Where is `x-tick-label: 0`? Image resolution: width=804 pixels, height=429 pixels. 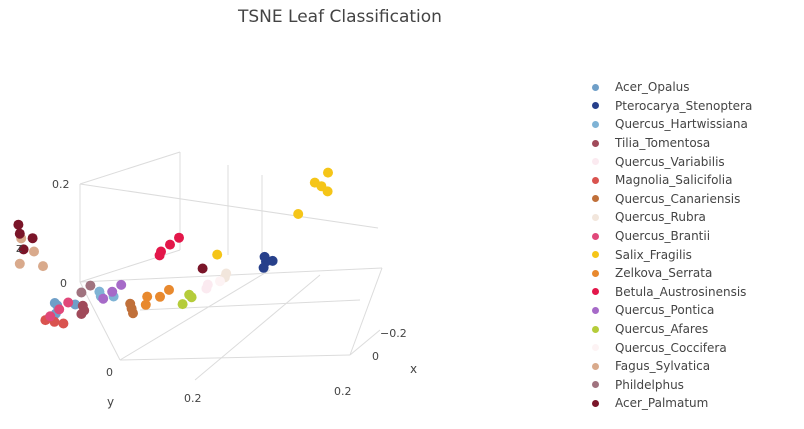 x-tick-label: 0 is located at coordinates (375, 356).